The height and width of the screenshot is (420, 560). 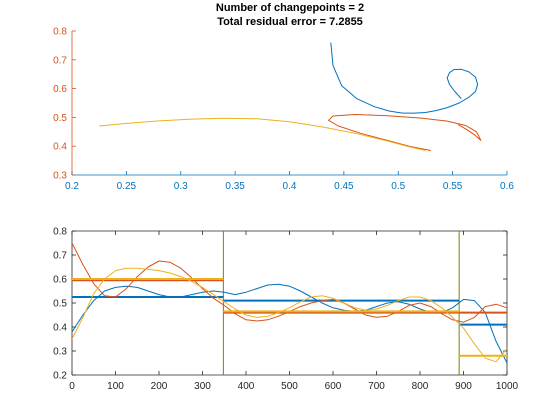 I want to click on x-tick-label: 100, so click(x=115, y=386).